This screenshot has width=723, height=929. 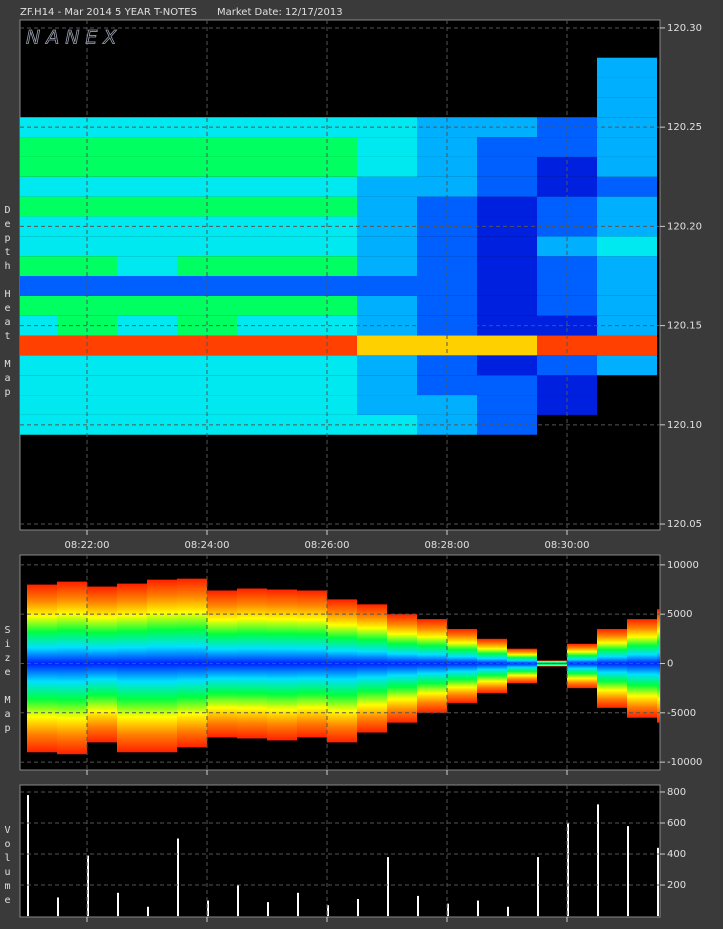 I want to click on x-tick-label: 08:28:00, so click(x=447, y=545).